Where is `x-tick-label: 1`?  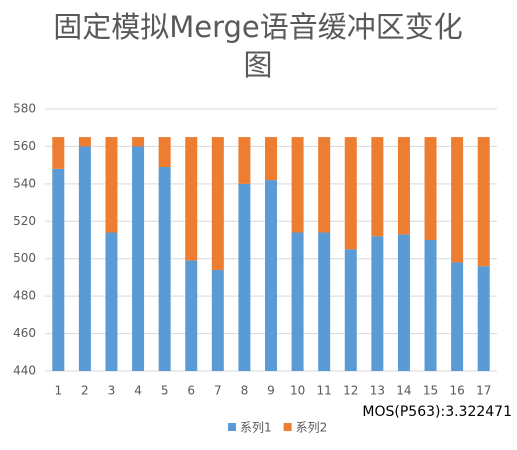
x-tick-label: 1 is located at coordinates (58, 391).